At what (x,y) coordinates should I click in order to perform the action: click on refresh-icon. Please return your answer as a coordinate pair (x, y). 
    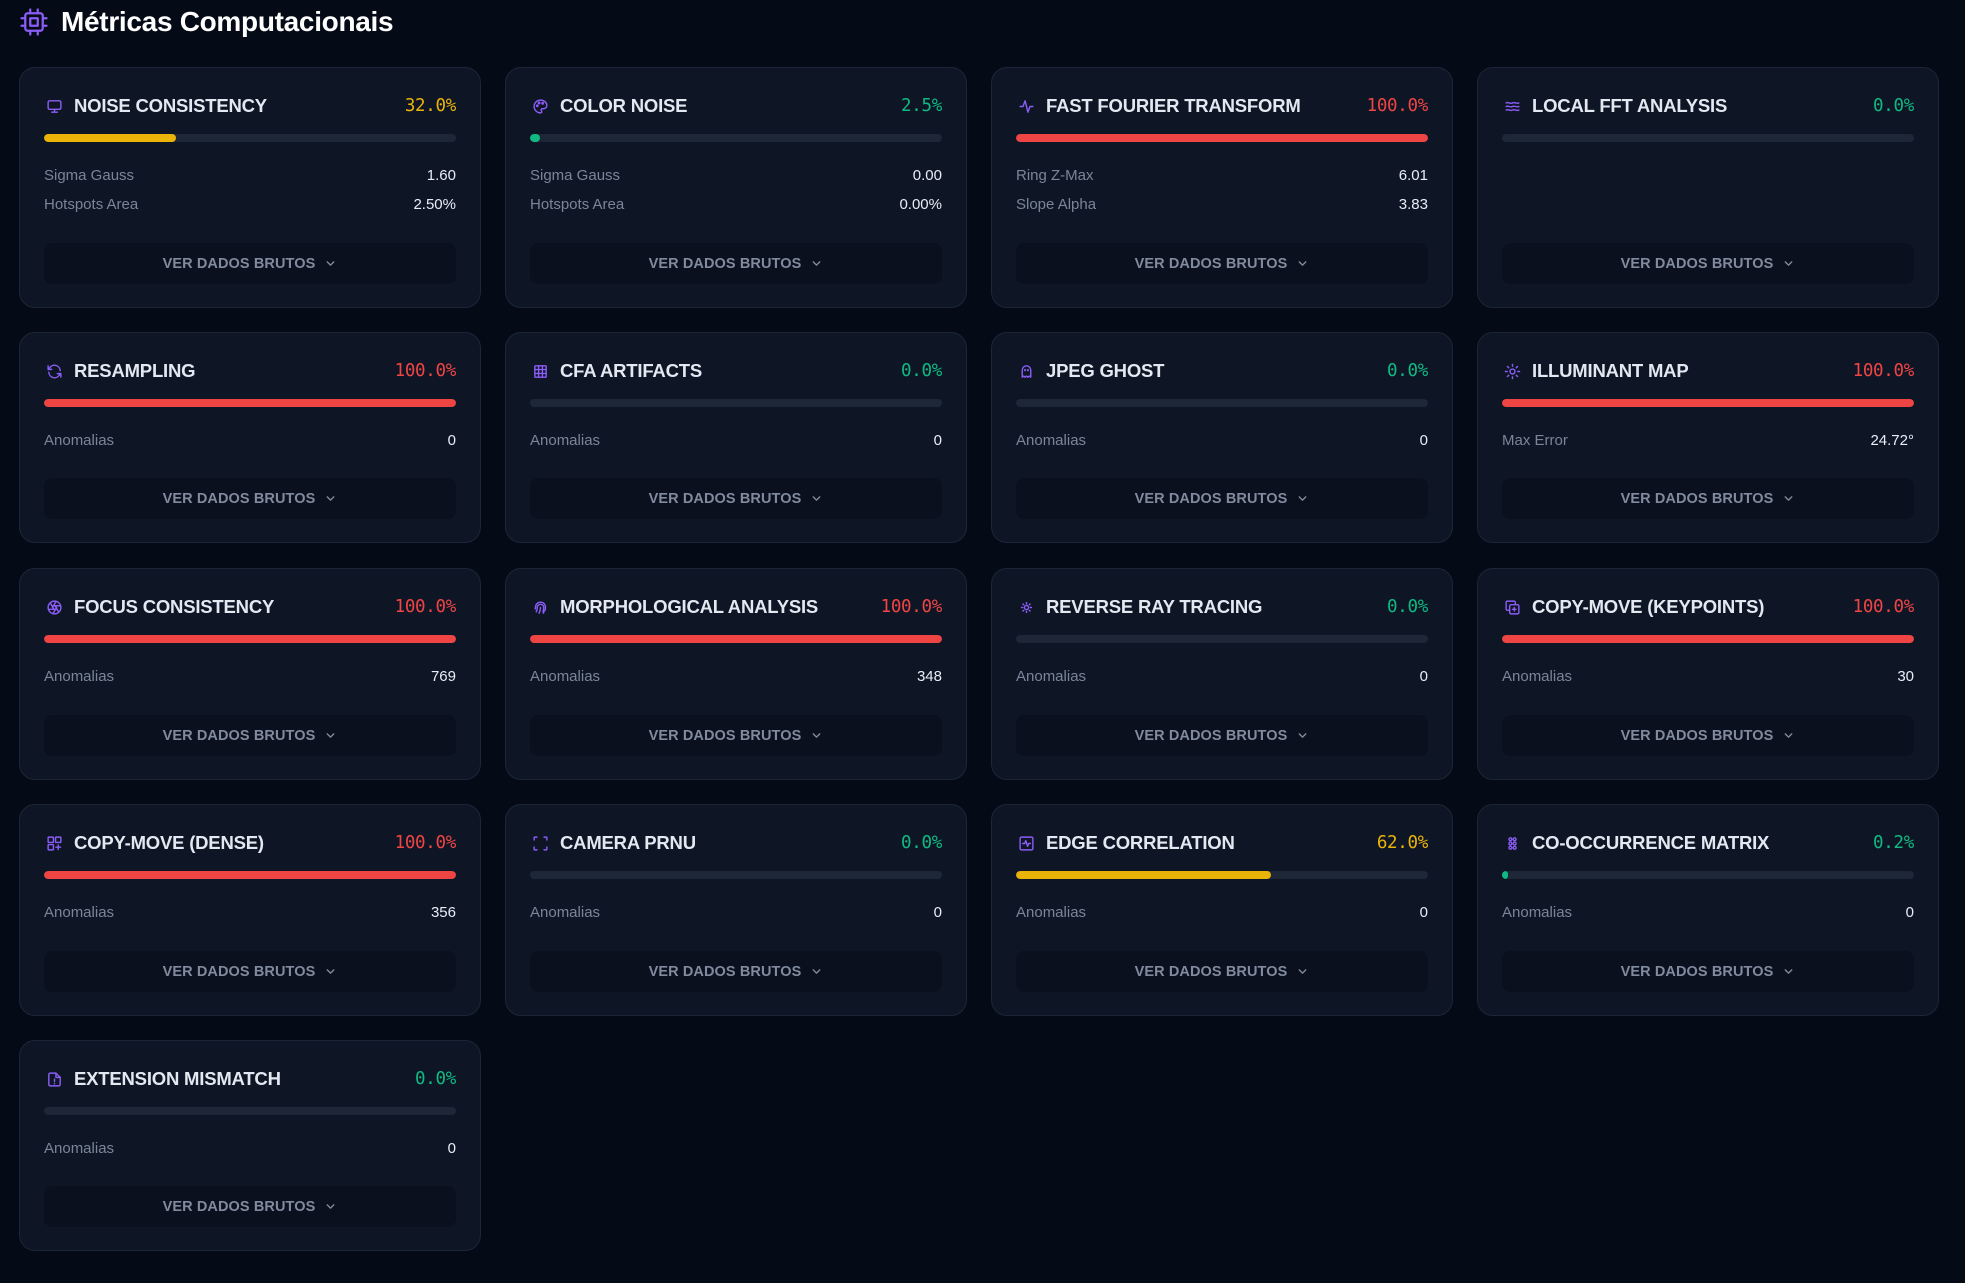
    Looking at the image, I should click on (54, 371).